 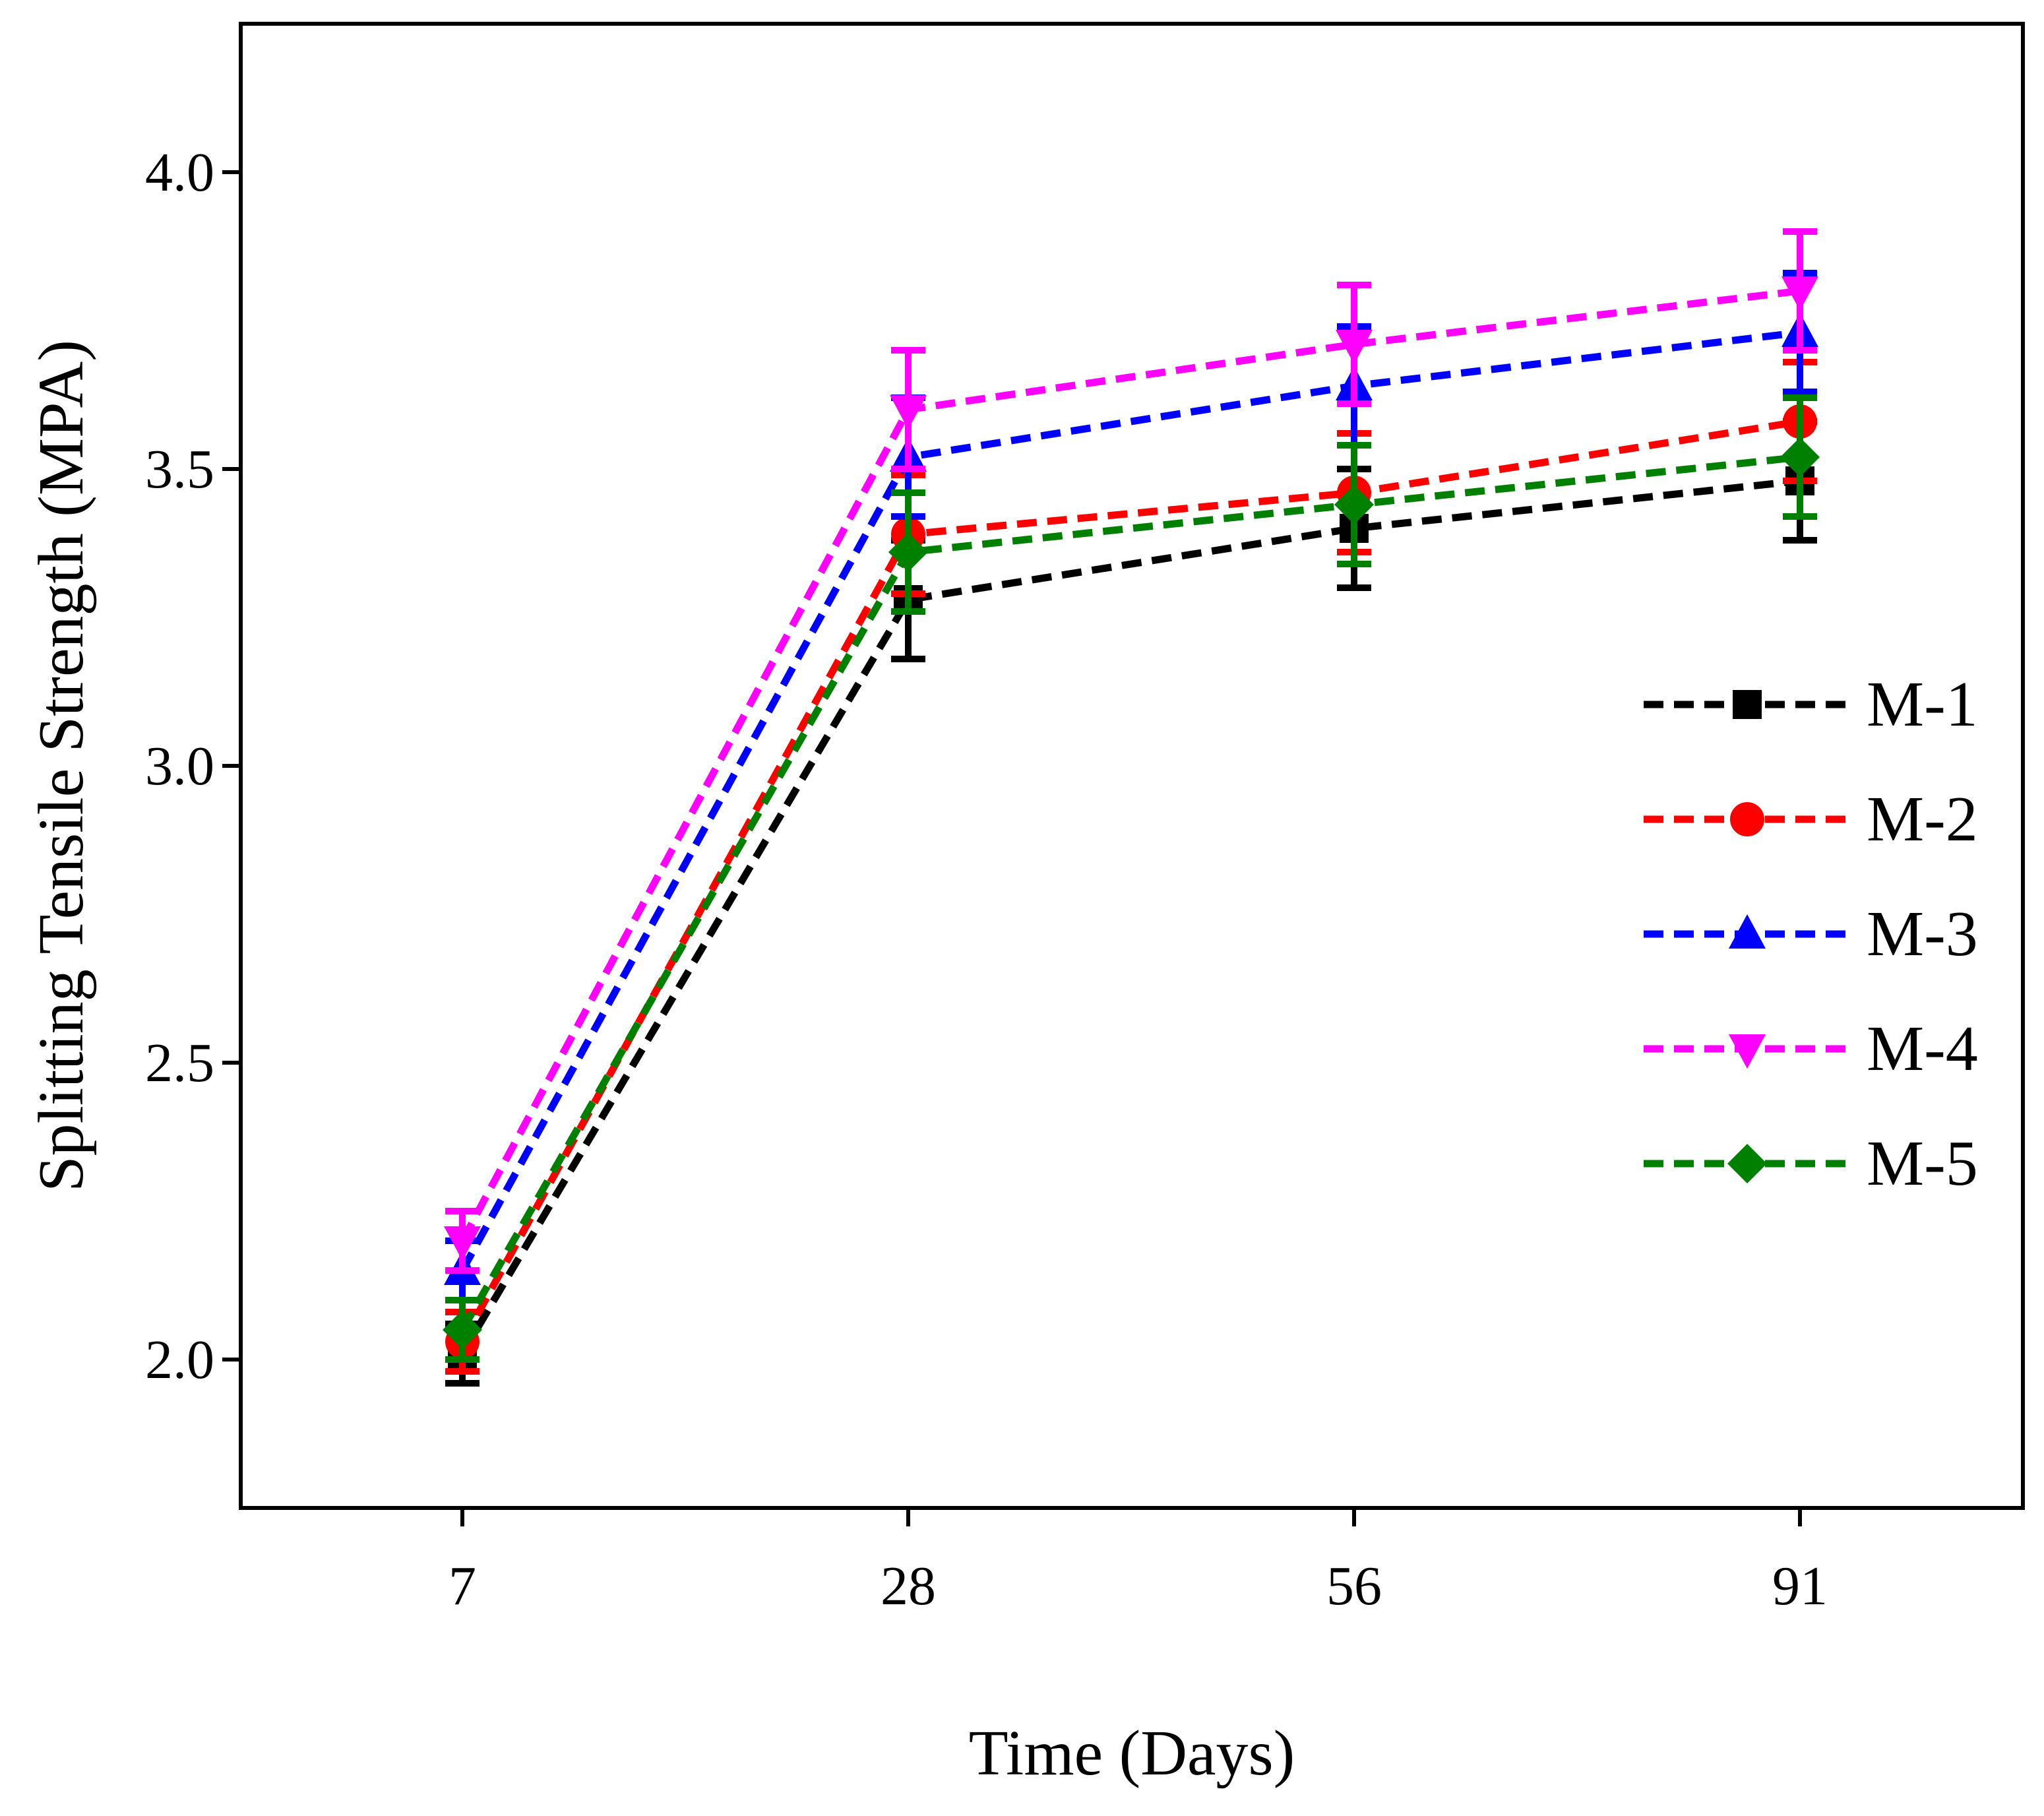 What do you see at coordinates (61, 766) in the screenshot?
I see `y-axis-title: Splitting Tensile Strength (MPA)` at bounding box center [61, 766].